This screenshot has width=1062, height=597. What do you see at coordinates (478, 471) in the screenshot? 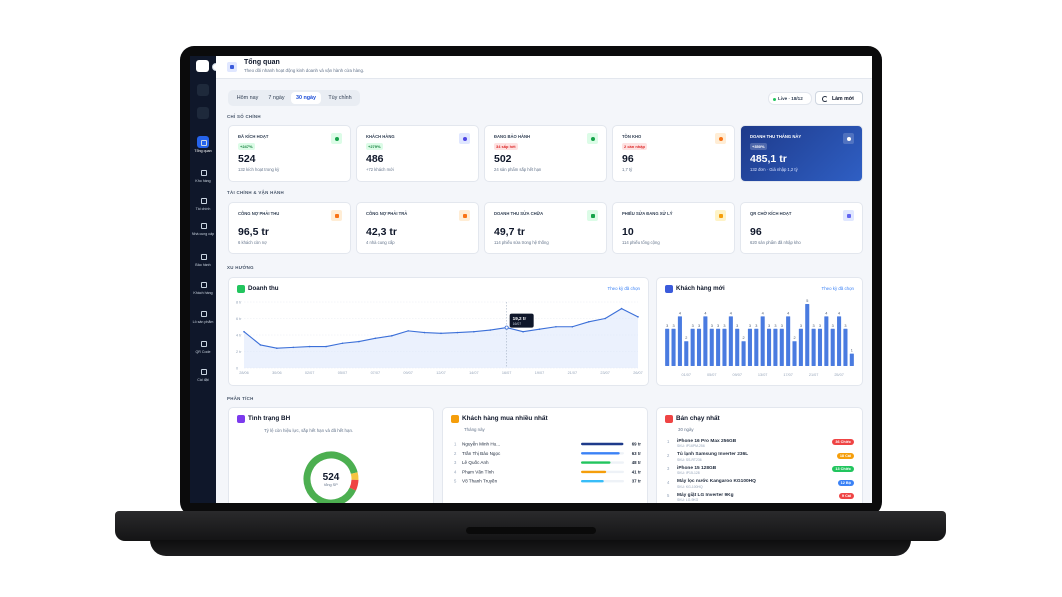
I see `customer-name: Phạm Văn Tính` at bounding box center [478, 471].